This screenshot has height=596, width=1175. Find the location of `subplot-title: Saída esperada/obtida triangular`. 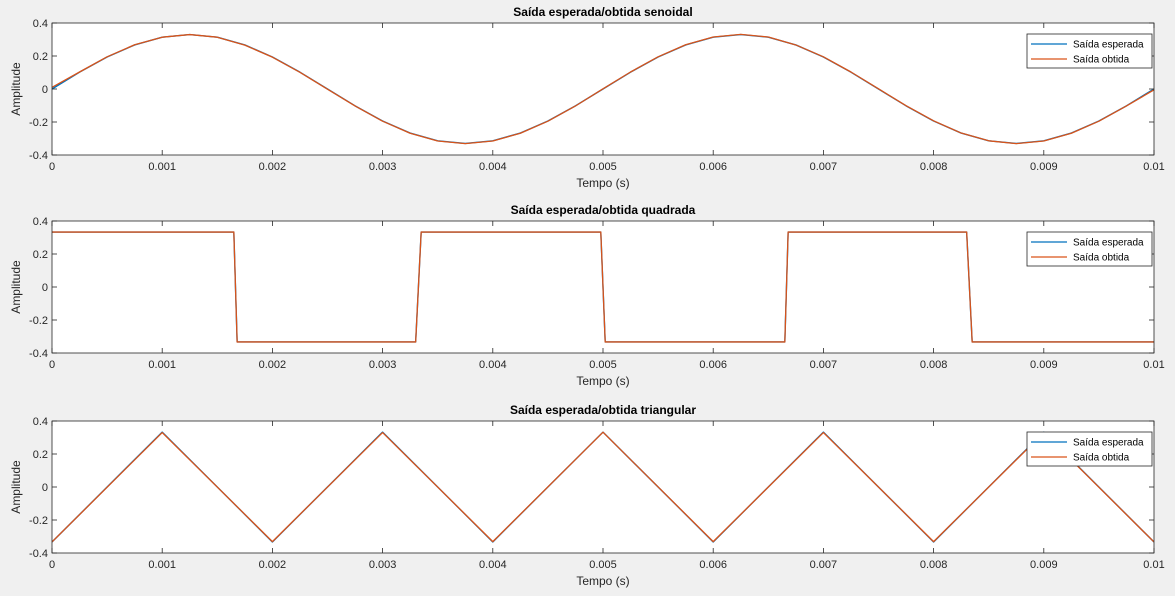

subplot-title: Saída esperada/obtida triangular is located at coordinates (603, 410).